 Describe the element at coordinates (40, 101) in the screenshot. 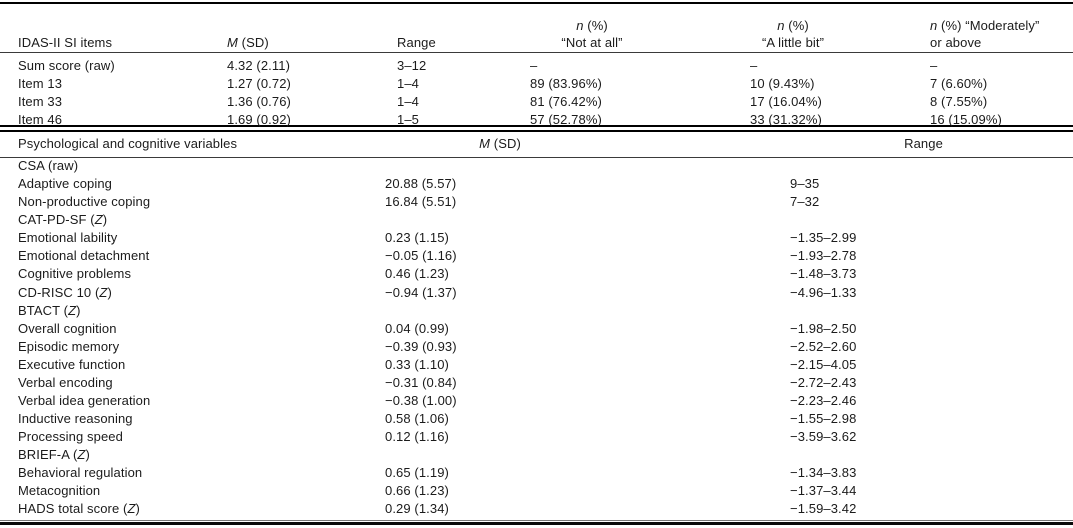

I see `cell: Item 33` at that location.